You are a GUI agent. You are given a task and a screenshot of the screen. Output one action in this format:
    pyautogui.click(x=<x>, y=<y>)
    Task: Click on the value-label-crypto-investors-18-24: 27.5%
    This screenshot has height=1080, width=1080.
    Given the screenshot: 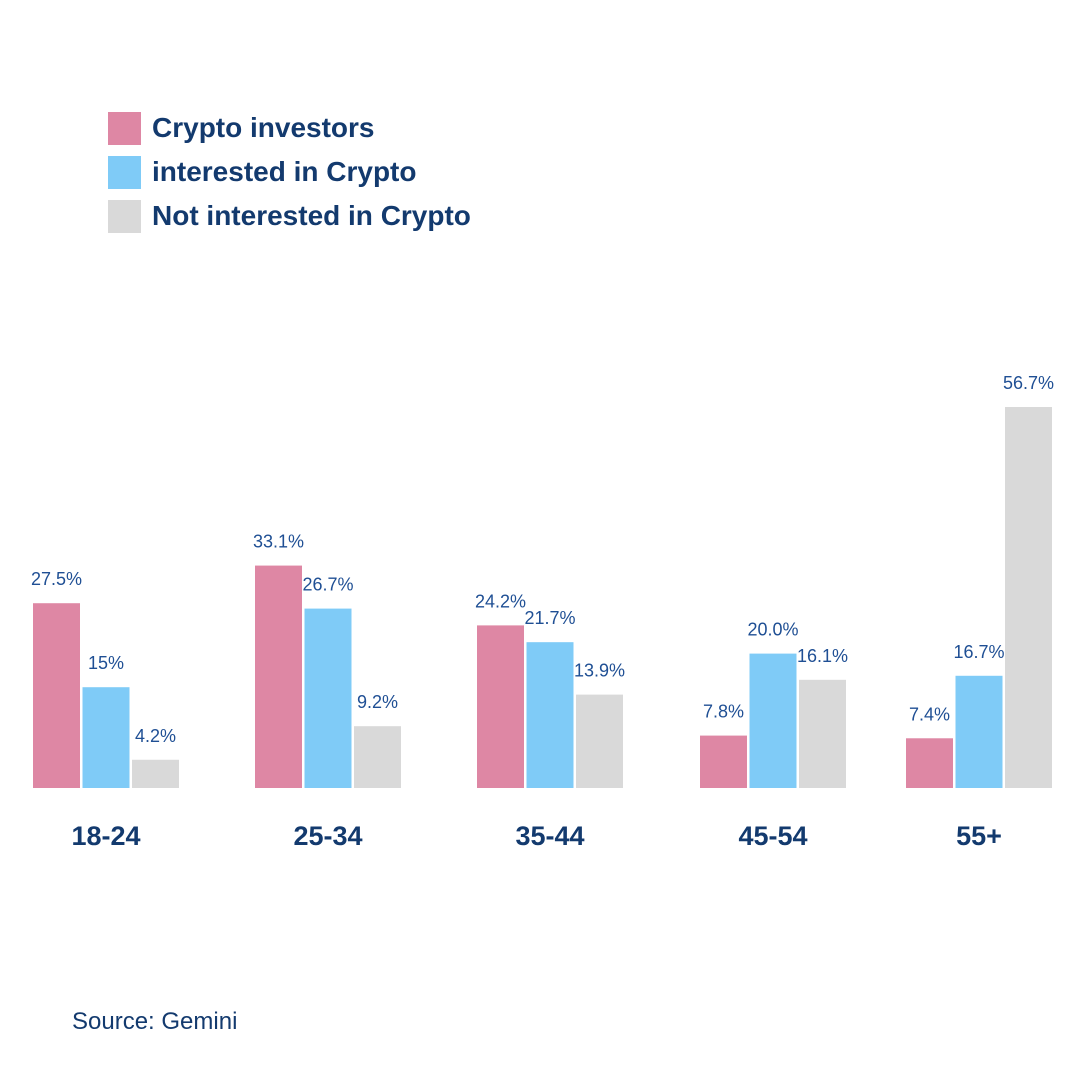 What is the action you would take?
    pyautogui.click(x=56, y=579)
    